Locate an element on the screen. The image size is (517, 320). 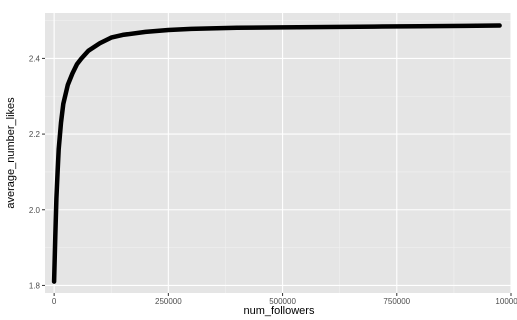
x-tick-label: 500000 is located at coordinates (282, 301).